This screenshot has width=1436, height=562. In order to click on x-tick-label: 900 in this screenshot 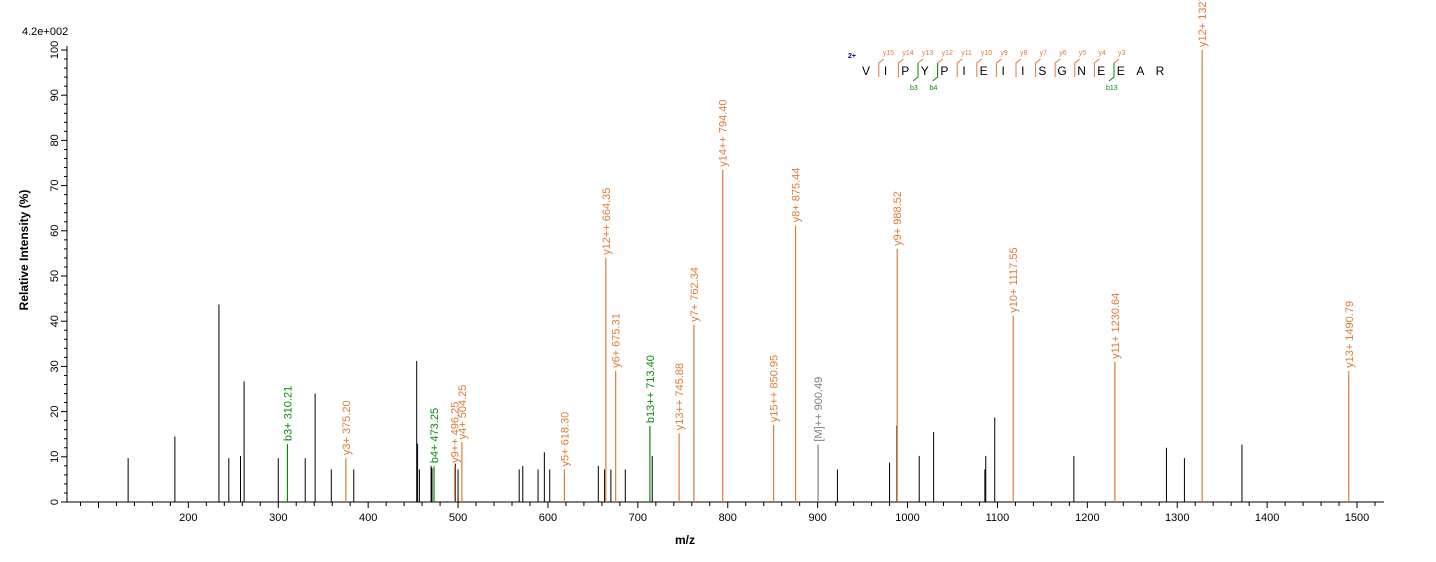, I will do `click(817, 518)`.